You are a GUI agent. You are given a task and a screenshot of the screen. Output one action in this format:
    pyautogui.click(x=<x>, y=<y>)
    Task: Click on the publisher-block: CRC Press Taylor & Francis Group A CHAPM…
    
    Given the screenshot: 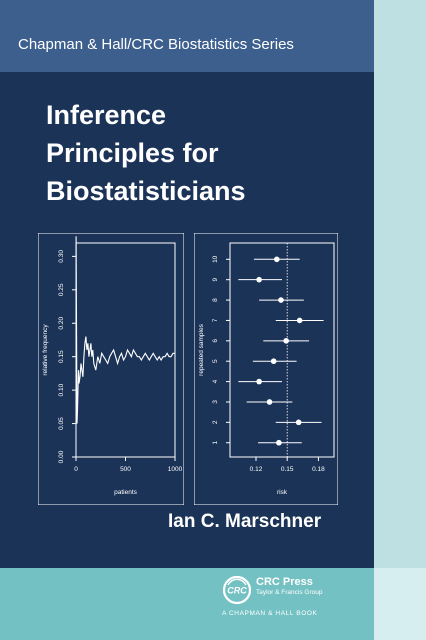 What is the action you would take?
    pyautogui.click(x=272, y=596)
    